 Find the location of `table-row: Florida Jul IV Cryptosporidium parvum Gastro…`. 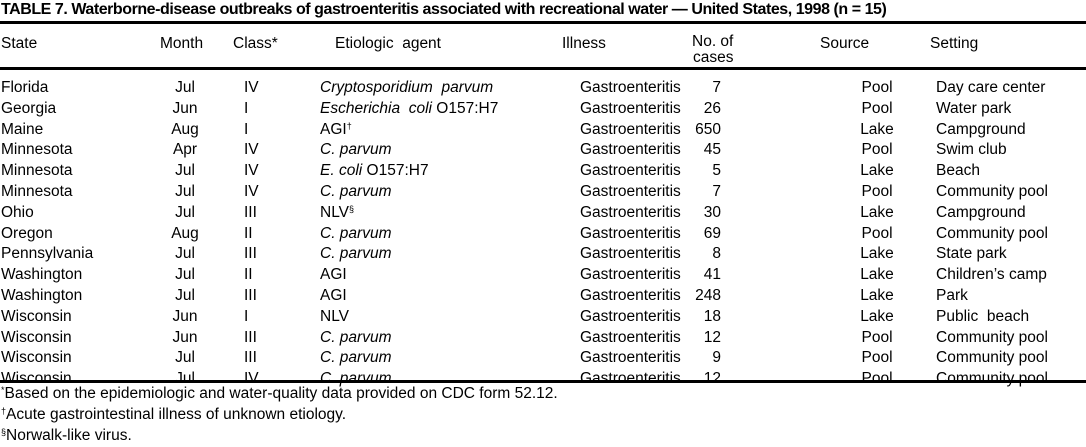

table-row: Florida Jul IV Cryptosporidium parvum Gastro… is located at coordinates (543, 88).